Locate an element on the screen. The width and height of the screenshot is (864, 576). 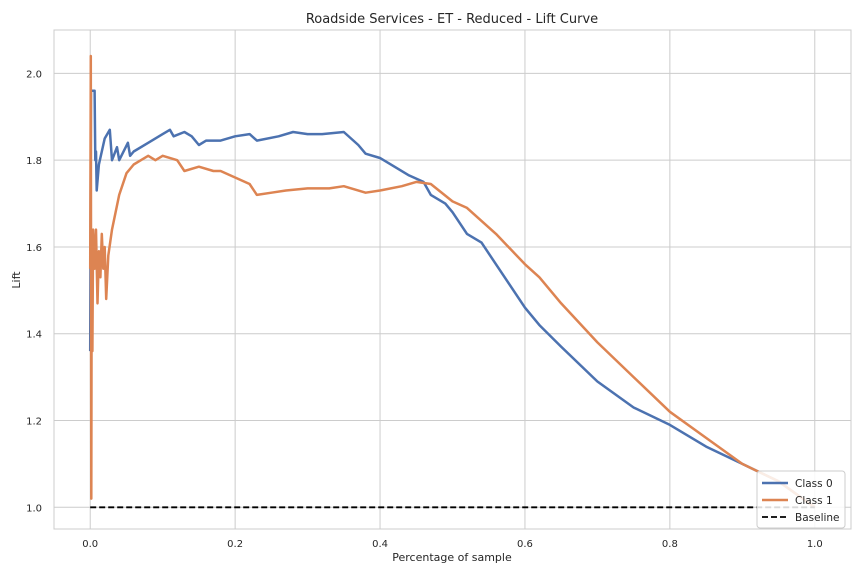
y-tick-label: 2.0 is located at coordinates (34, 74).